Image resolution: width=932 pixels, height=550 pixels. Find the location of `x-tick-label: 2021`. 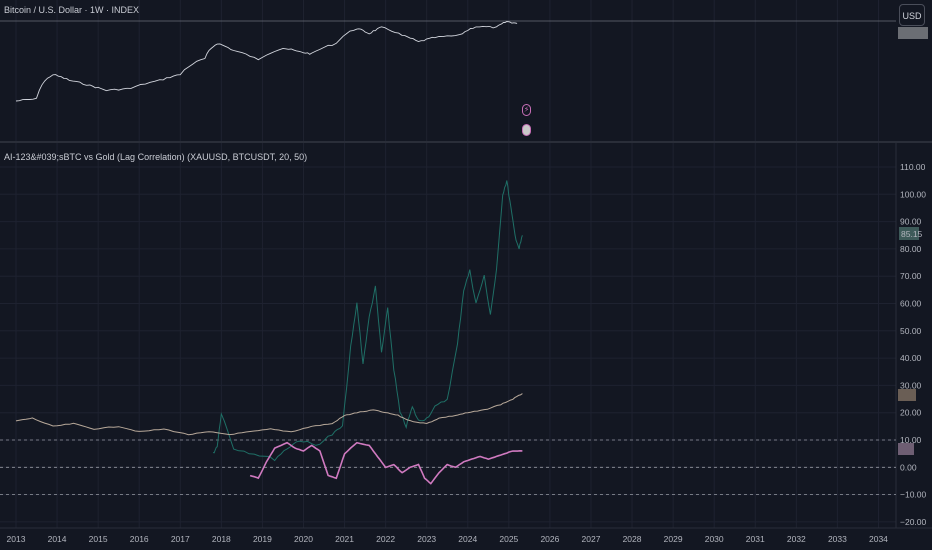

x-tick-label: 2021 is located at coordinates (344, 539).